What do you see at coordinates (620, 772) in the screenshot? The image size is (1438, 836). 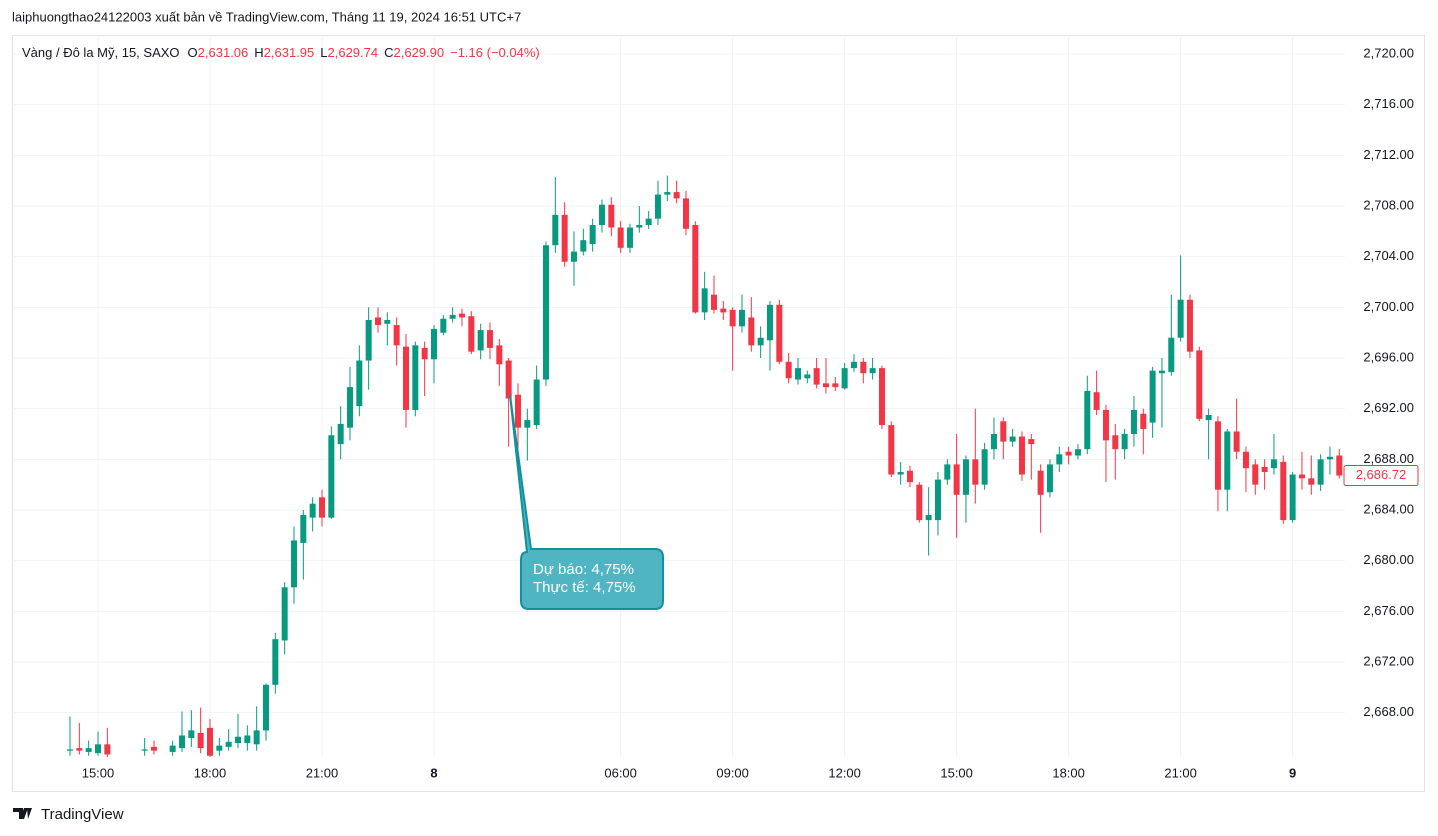 I see `x-tick-label: 06:00` at bounding box center [620, 772].